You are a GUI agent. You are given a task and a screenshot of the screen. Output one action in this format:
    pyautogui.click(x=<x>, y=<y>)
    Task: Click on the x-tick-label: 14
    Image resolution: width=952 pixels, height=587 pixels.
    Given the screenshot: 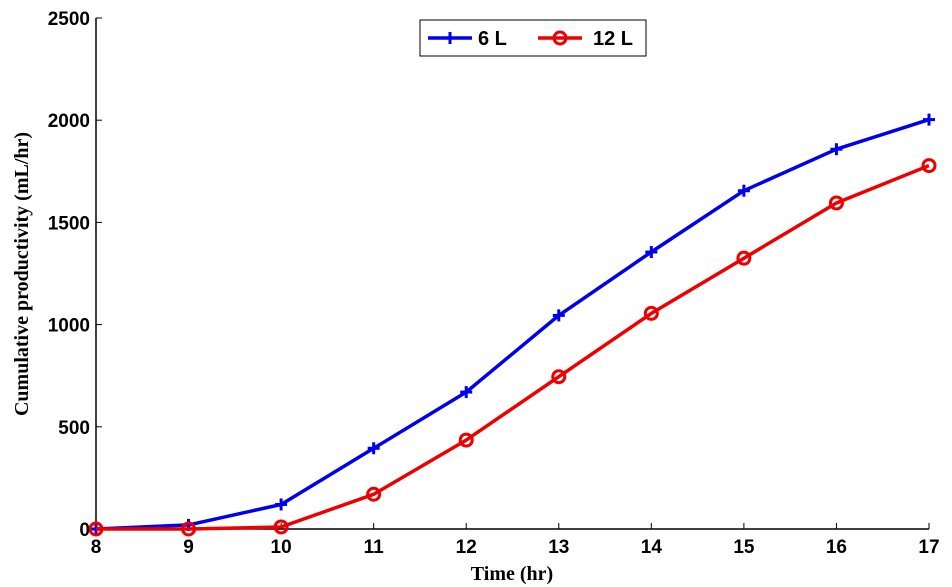 What is the action you would take?
    pyautogui.click(x=652, y=547)
    